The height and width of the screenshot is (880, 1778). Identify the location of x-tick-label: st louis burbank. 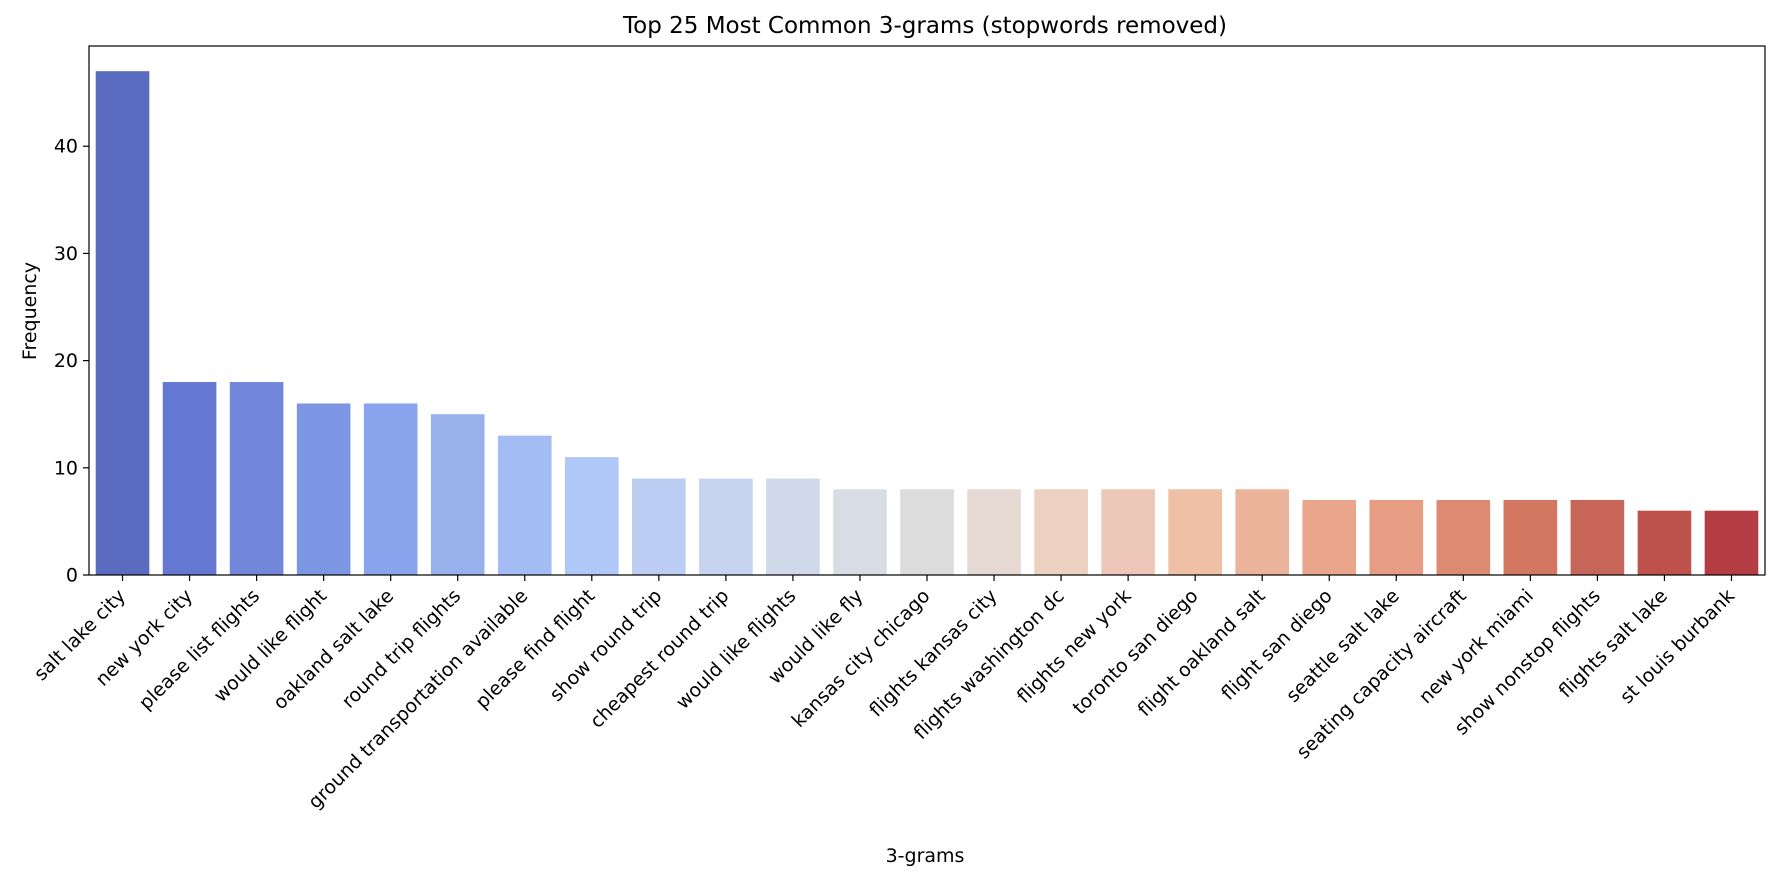
(1677, 646).